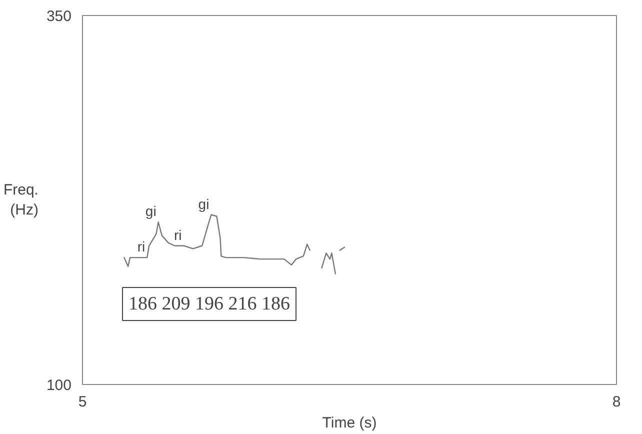 This screenshot has width=642, height=434. Describe the element at coordinates (20, 200) in the screenshot. I see `y-axis-title: Freq. (Hz)` at that location.